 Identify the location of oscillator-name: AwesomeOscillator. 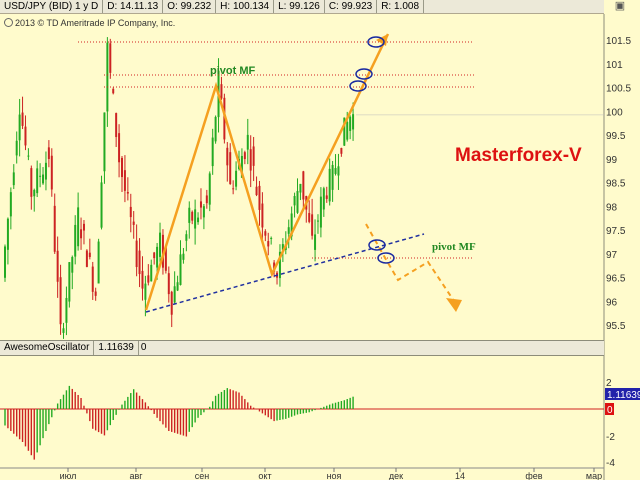
(47, 348).